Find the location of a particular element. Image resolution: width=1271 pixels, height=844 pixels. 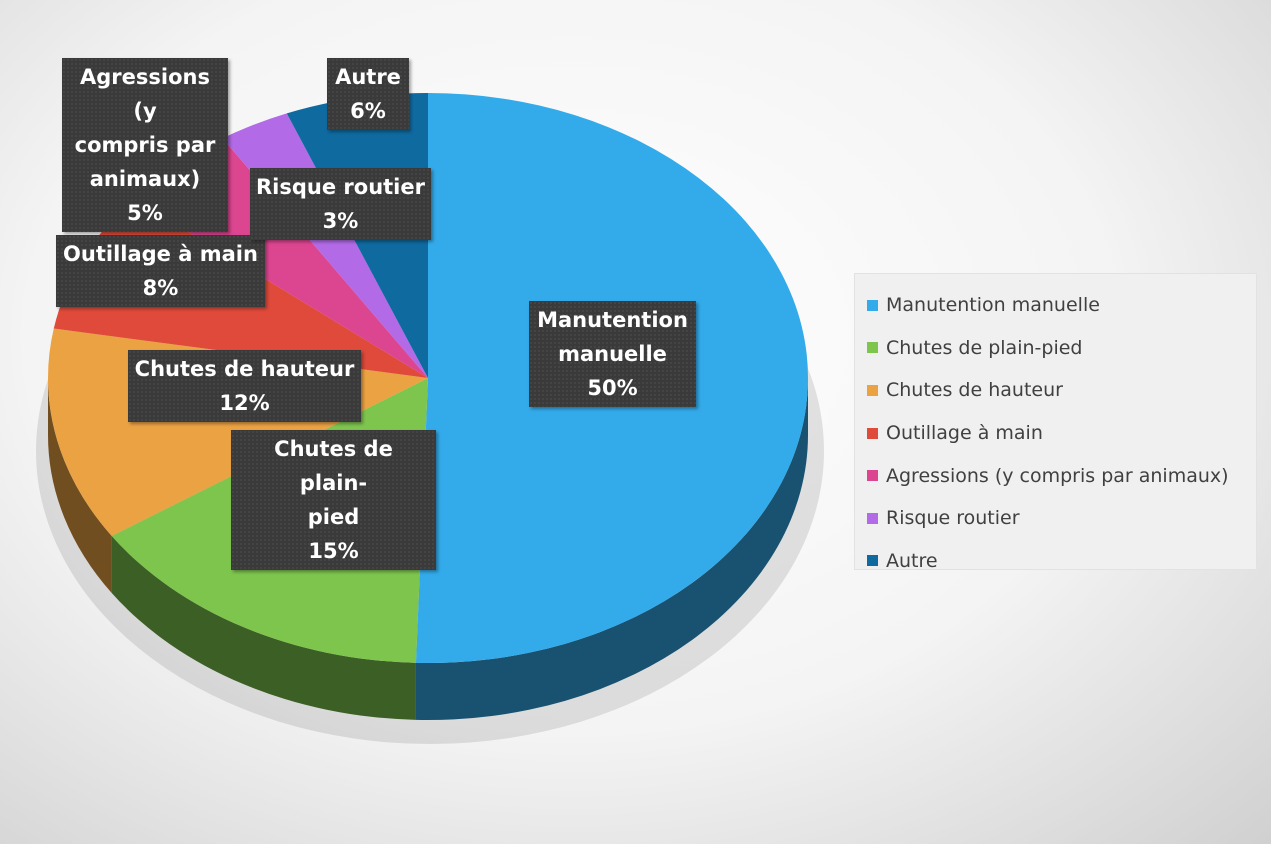

data-label: Outillage à main 8% is located at coordinates (160, 271).